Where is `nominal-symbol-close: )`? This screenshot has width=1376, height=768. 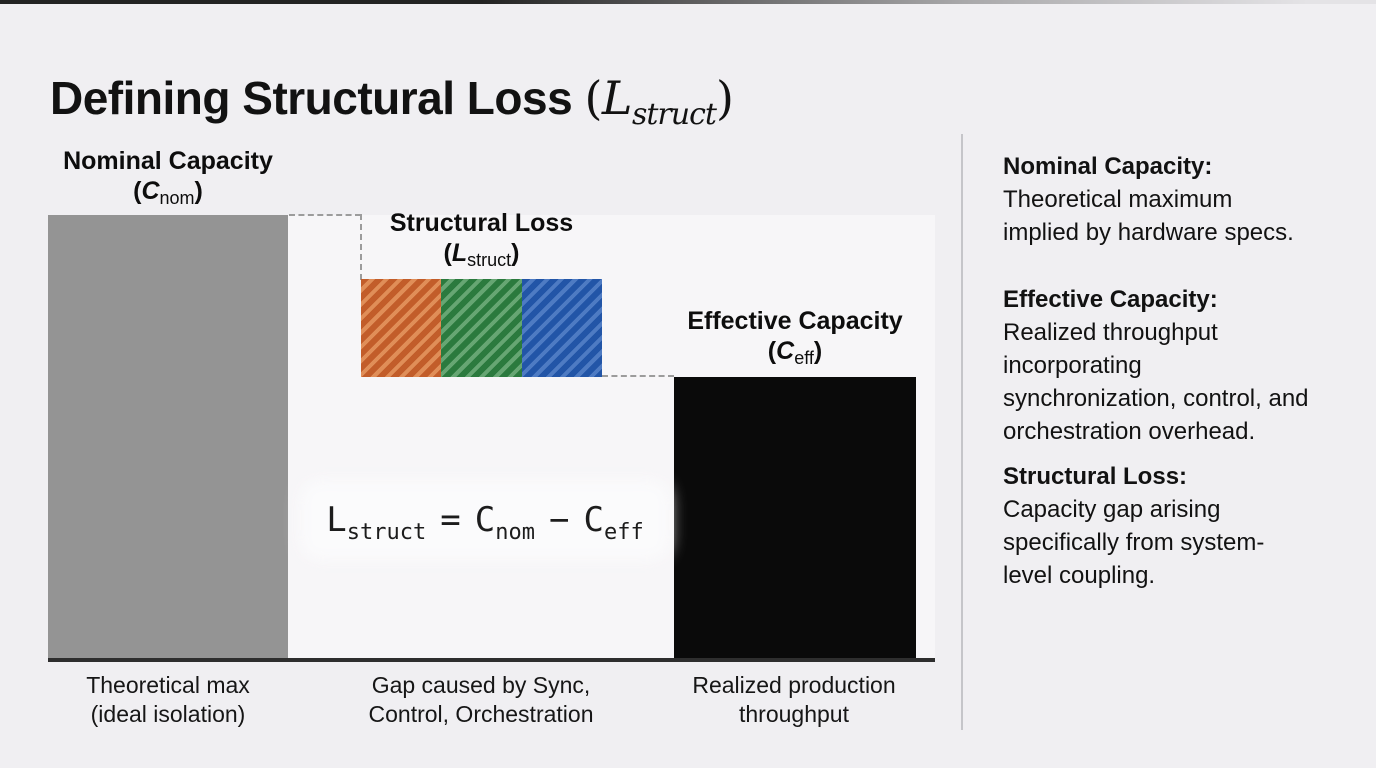
nominal-symbol-close: ) is located at coordinates (198, 191).